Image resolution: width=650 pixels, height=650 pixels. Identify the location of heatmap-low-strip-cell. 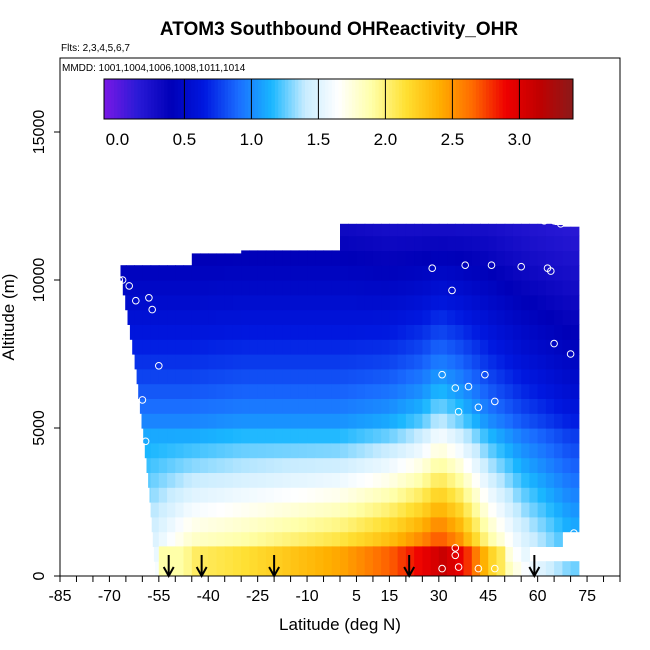
(377, 561).